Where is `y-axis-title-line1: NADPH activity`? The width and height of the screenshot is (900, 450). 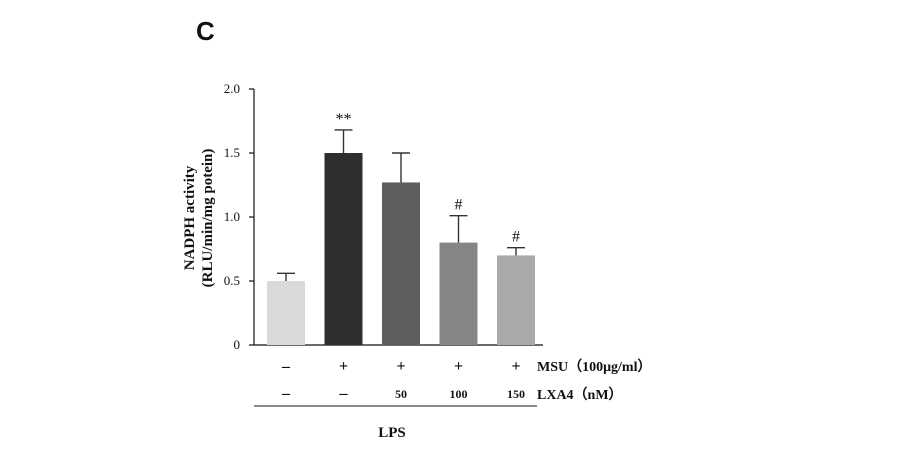 y-axis-title-line1: NADPH activity is located at coordinates (190, 217).